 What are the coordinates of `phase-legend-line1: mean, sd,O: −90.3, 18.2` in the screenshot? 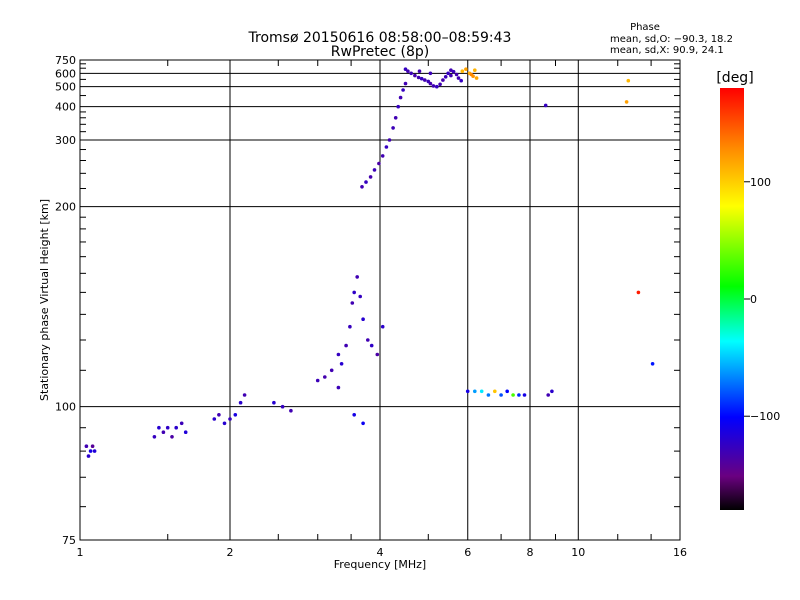 It's located at (671, 39).